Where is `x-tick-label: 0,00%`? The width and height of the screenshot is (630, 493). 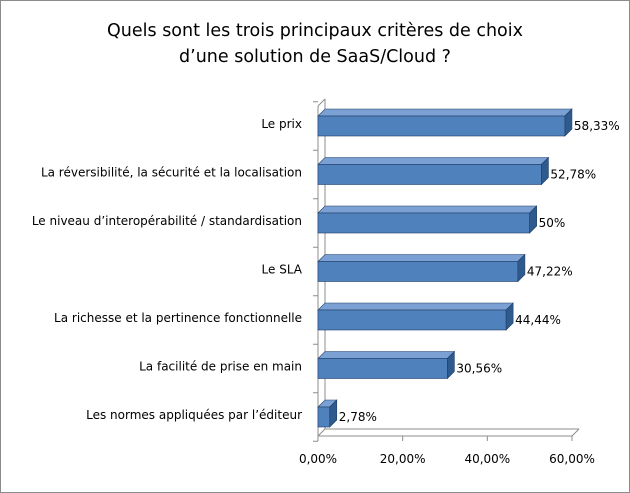
x-tick-label: 0,00% is located at coordinates (318, 459).